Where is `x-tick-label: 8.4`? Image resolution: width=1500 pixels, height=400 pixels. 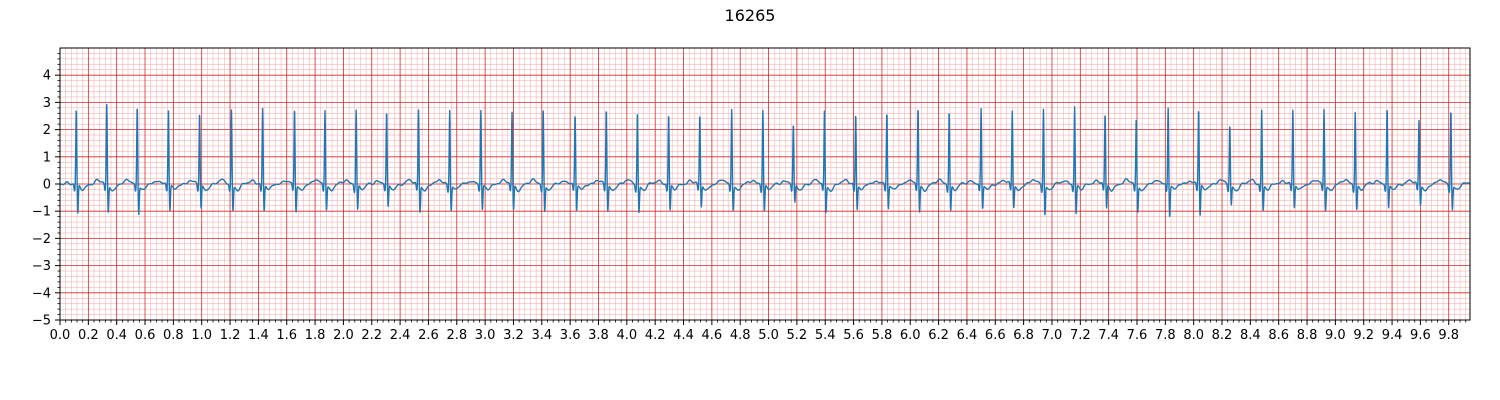
x-tick-label: 8.4 is located at coordinates (1250, 335).